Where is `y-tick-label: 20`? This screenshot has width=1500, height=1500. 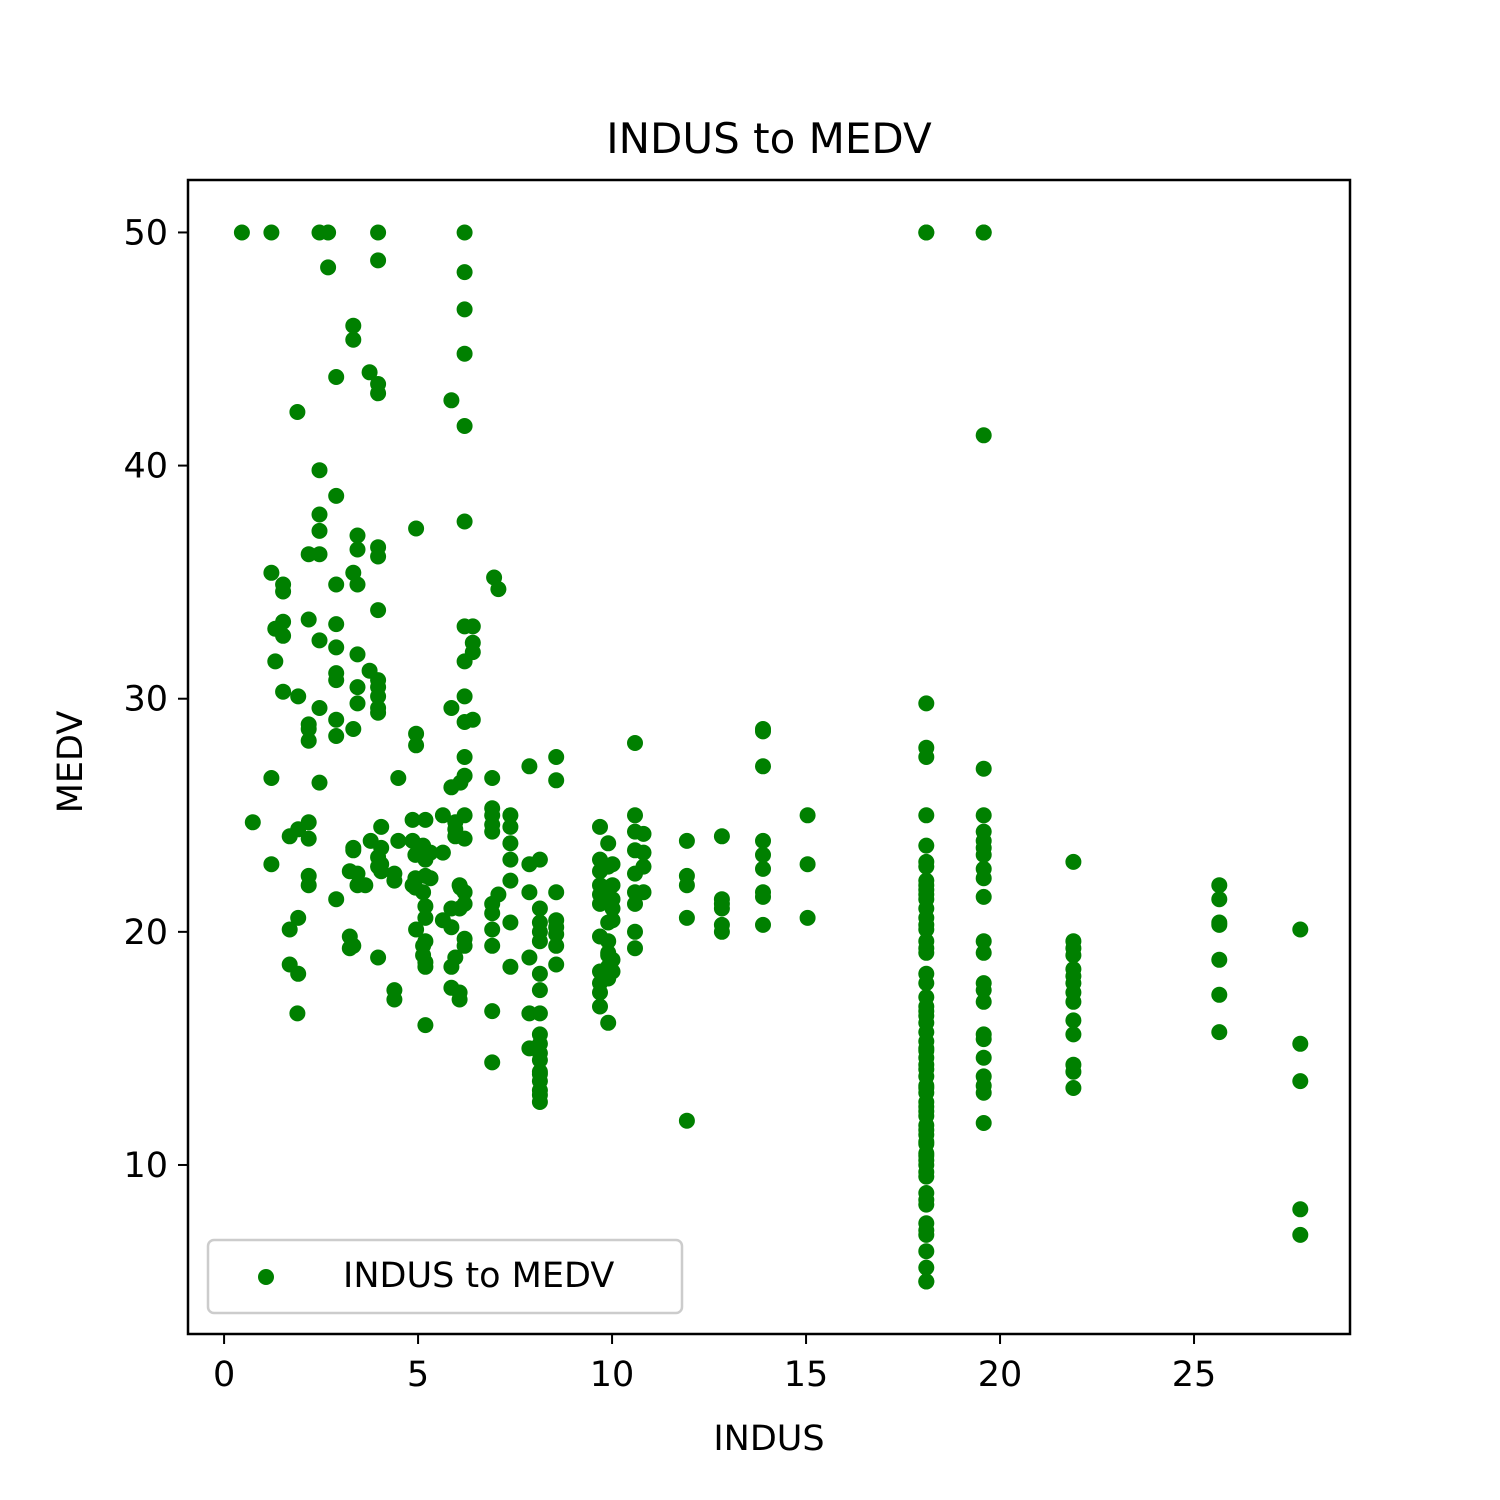 y-tick-label: 20 is located at coordinates (145, 933).